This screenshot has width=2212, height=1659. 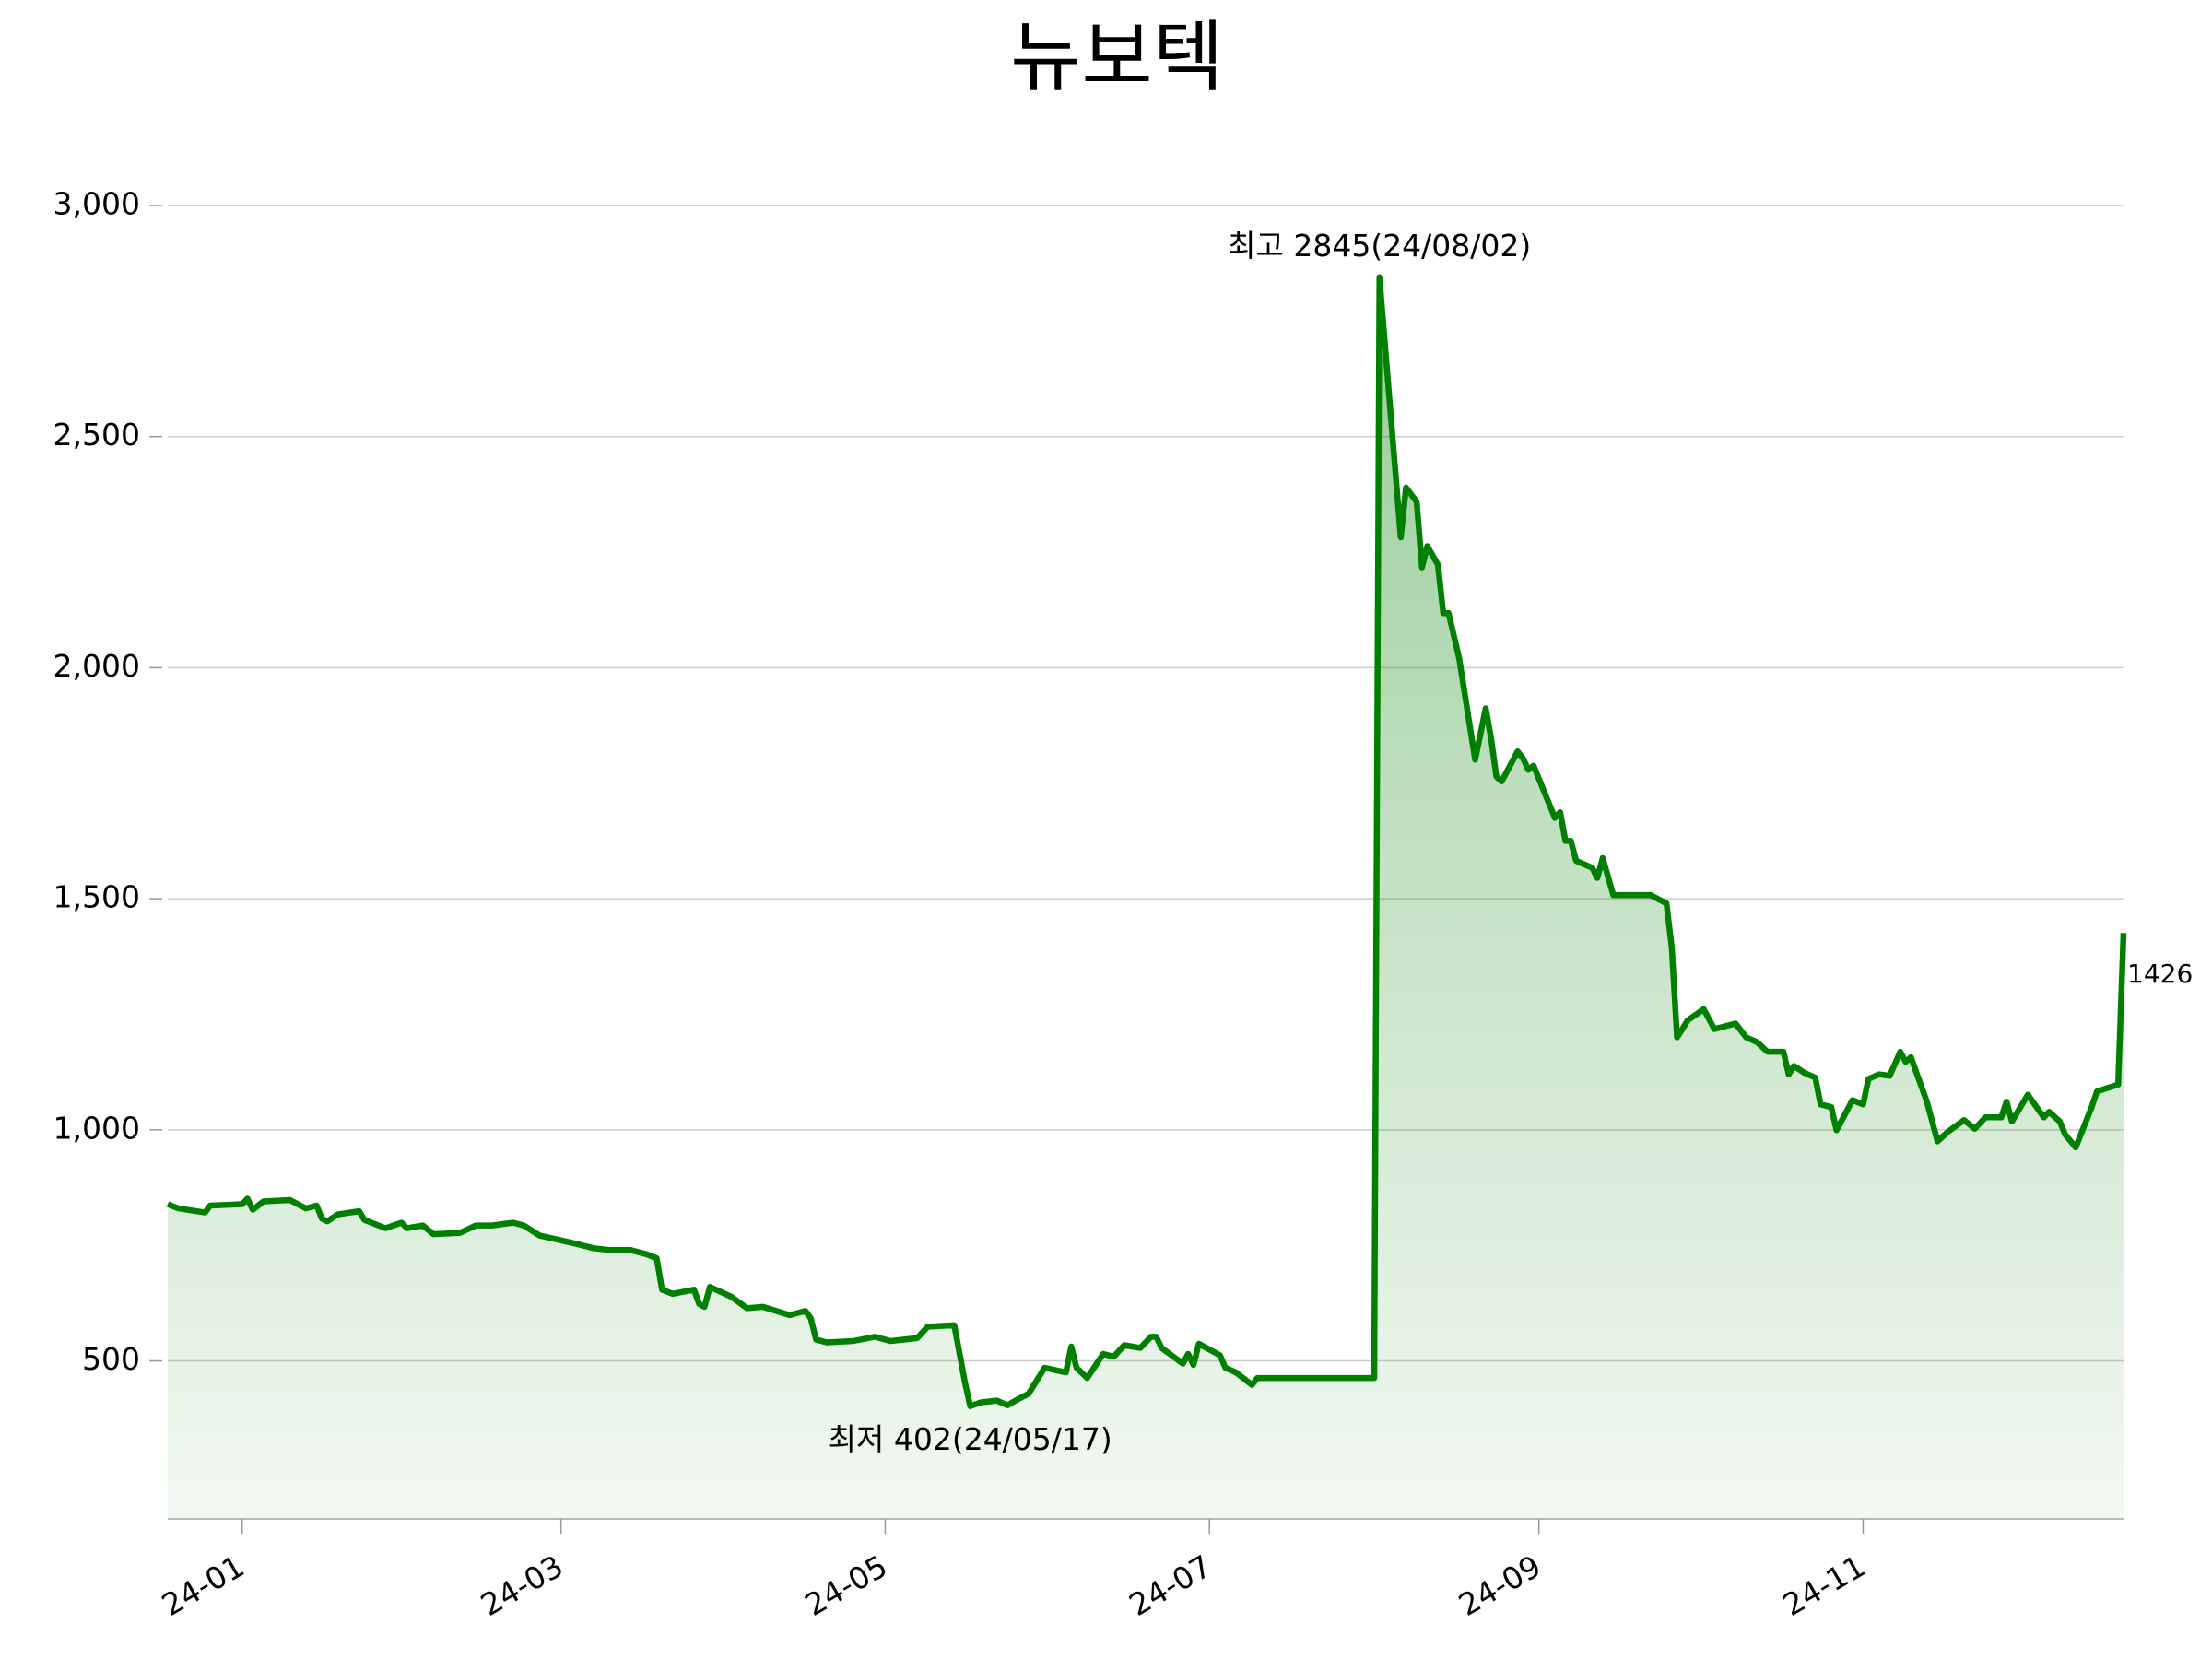 I want to click on min-annotation: 최저 402(24/05/17), so click(x=970, y=1439).